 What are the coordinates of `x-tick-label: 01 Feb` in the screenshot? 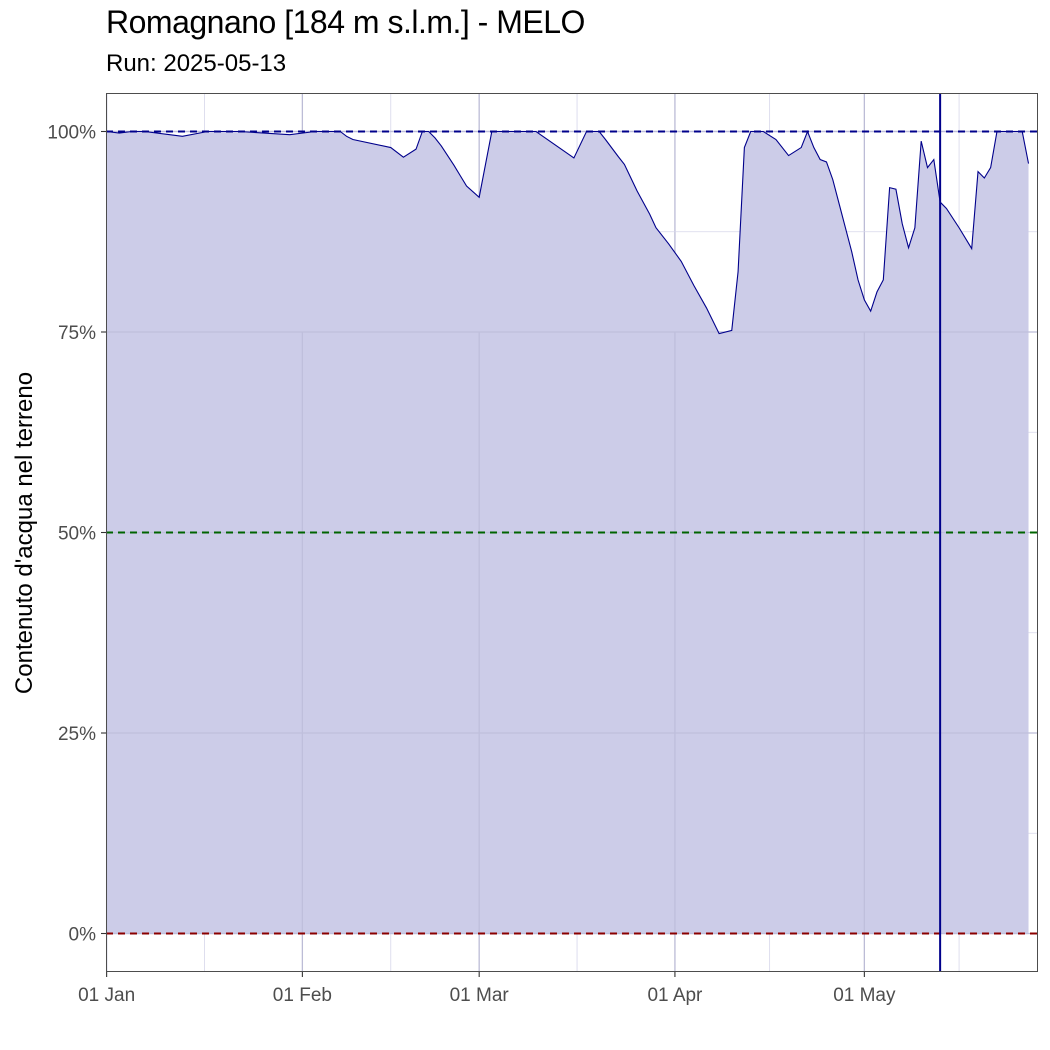 It's located at (302, 995).